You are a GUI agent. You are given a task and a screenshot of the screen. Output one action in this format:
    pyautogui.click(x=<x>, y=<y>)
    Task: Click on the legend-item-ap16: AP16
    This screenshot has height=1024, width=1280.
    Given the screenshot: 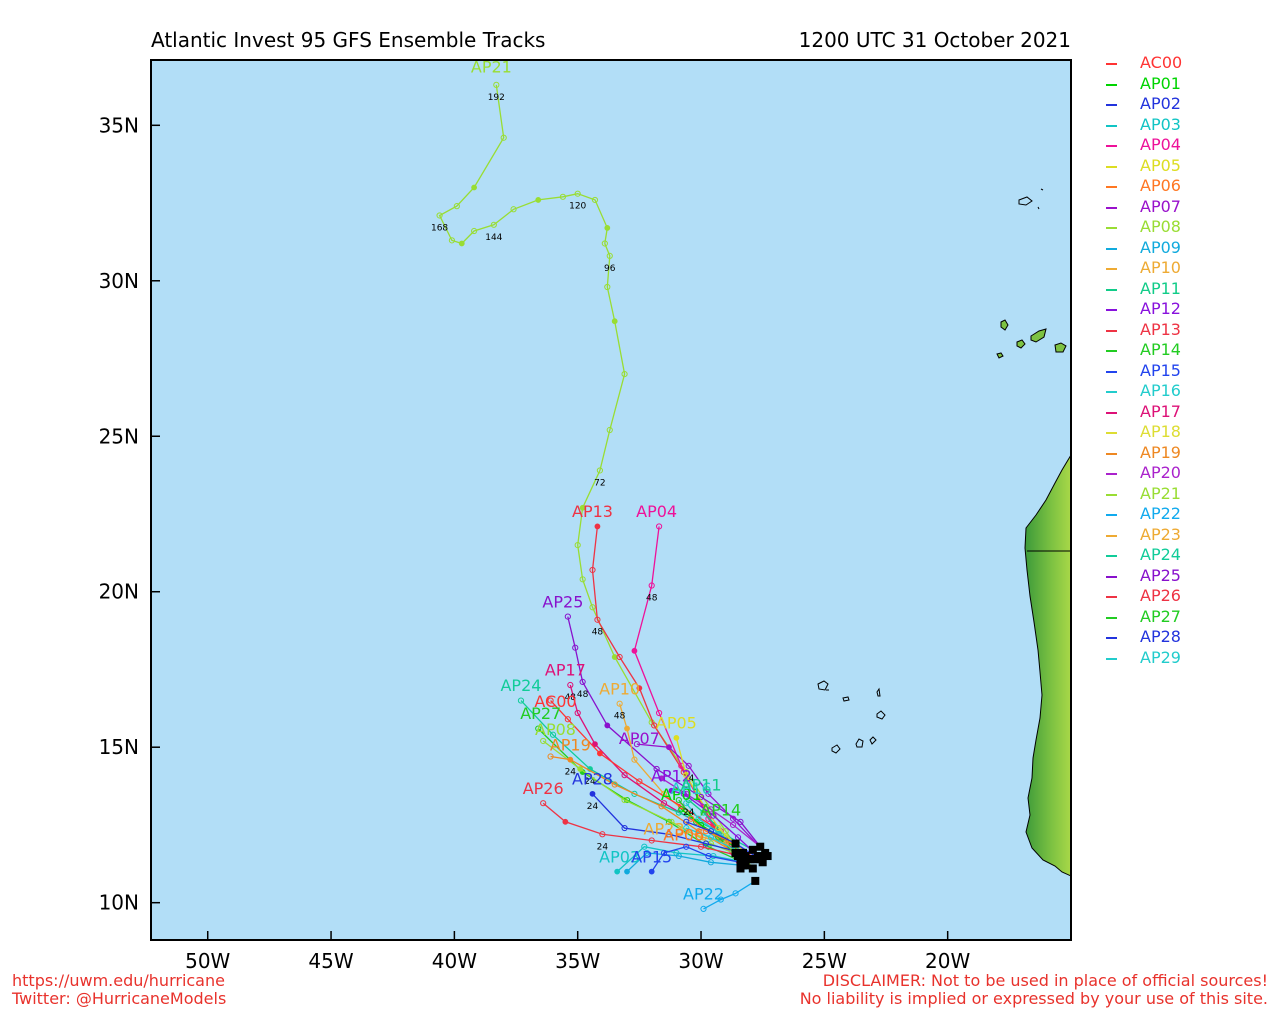 What is the action you would take?
    pyautogui.click(x=1185, y=391)
    